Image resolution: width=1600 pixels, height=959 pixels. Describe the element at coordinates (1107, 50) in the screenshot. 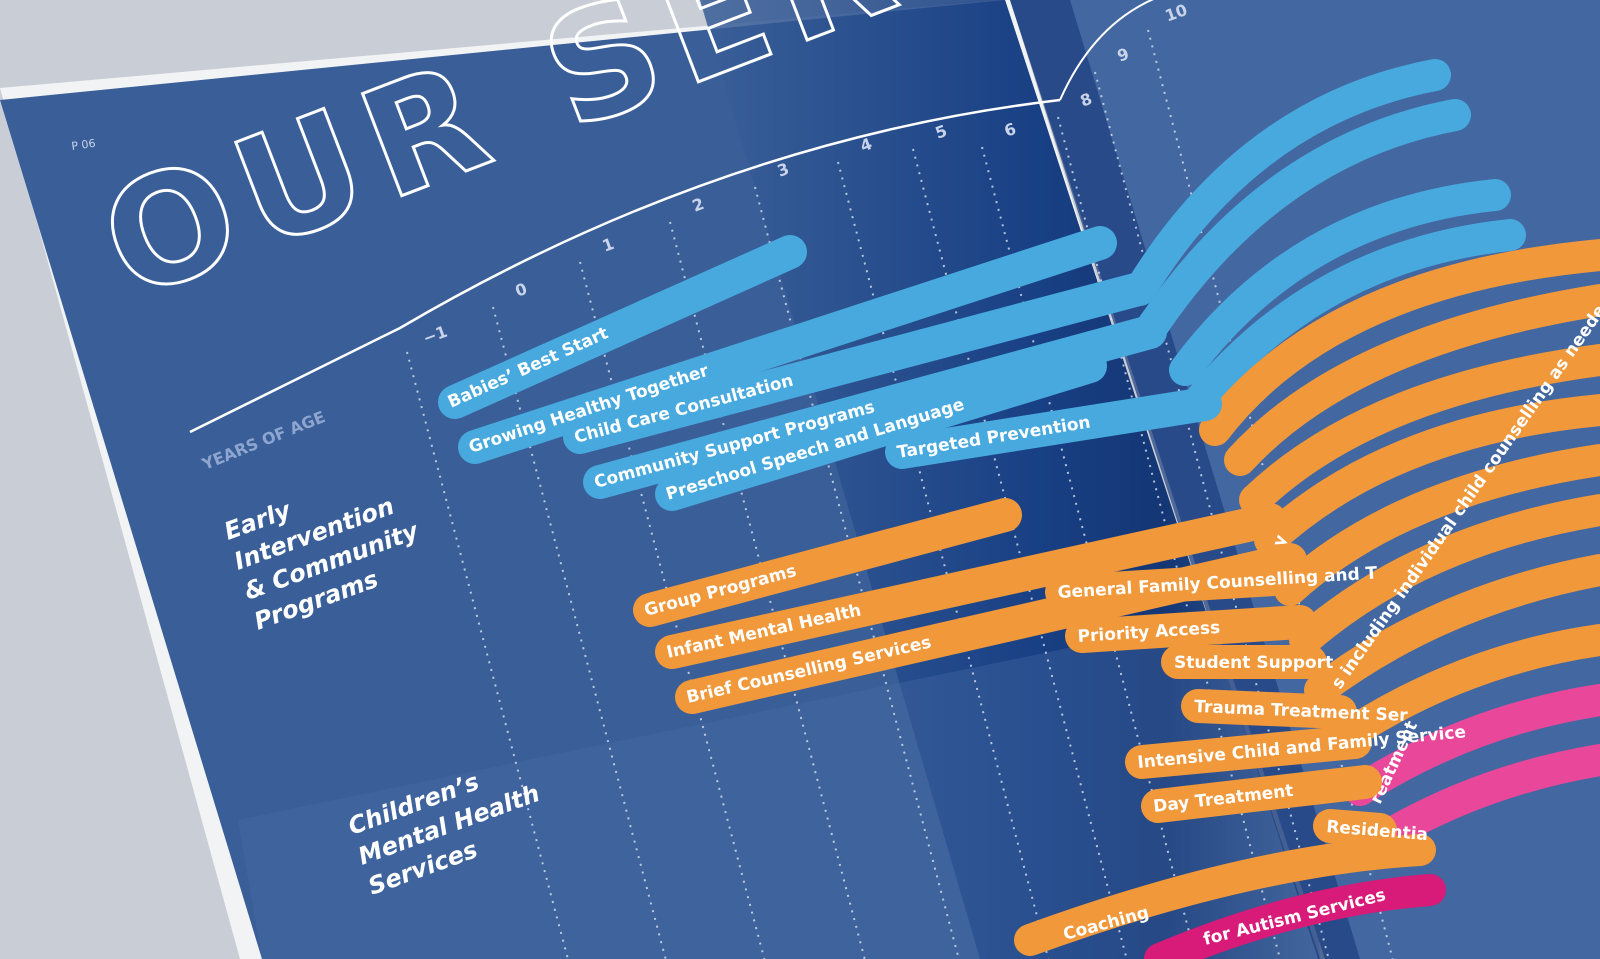

I see `age-axis-line-right` at that location.